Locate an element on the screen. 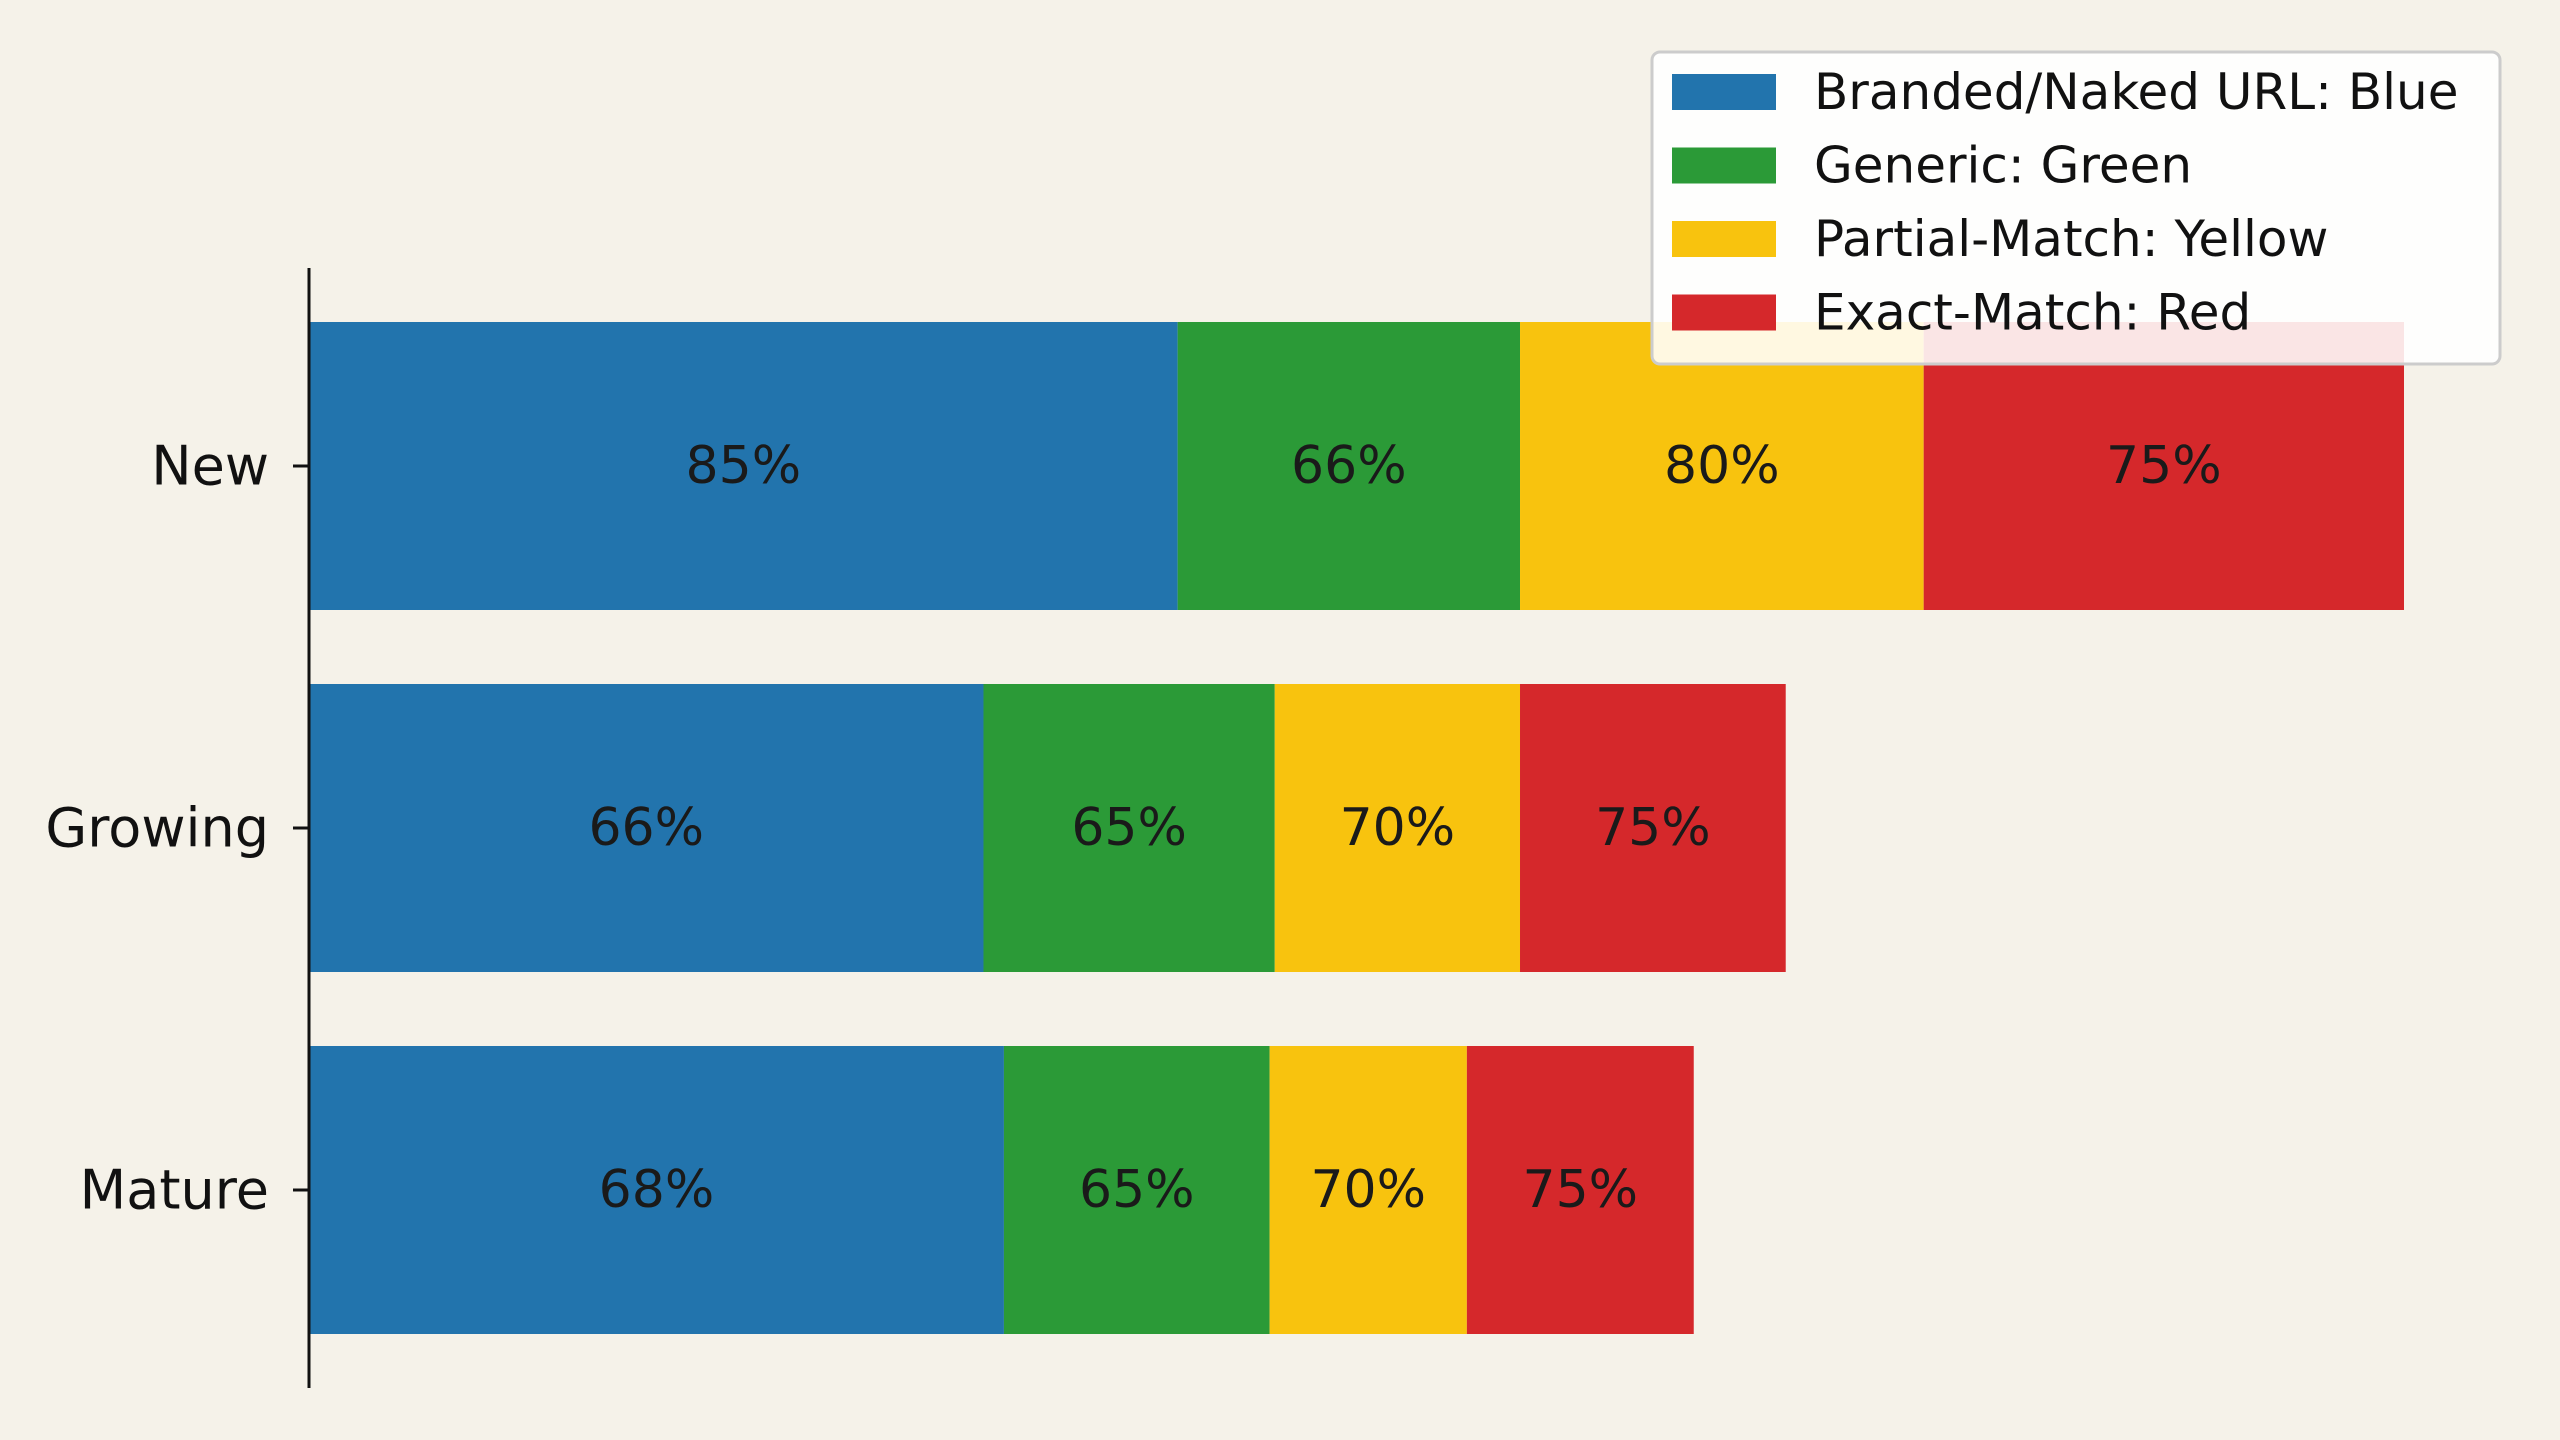 This screenshot has height=1440, width=2560. data-label-1-0: 66% is located at coordinates (646, 828).